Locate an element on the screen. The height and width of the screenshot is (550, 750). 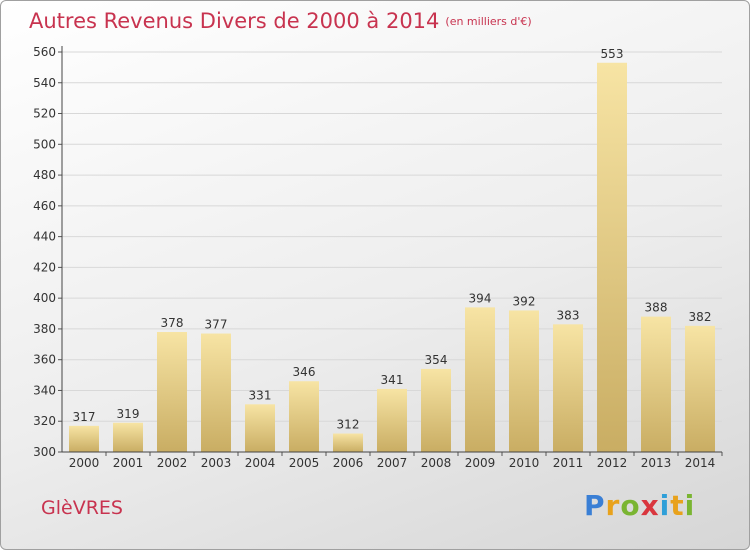
bar-2000 is located at coordinates (84, 438).